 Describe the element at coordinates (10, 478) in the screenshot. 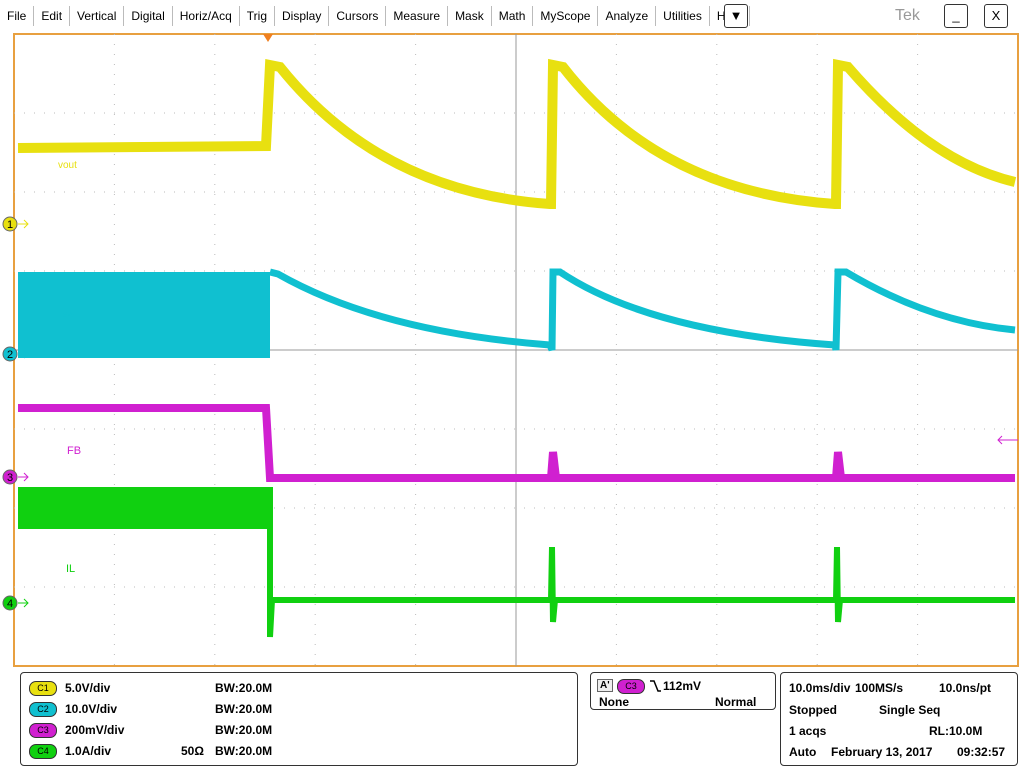

I see `channel-marker: 3` at that location.